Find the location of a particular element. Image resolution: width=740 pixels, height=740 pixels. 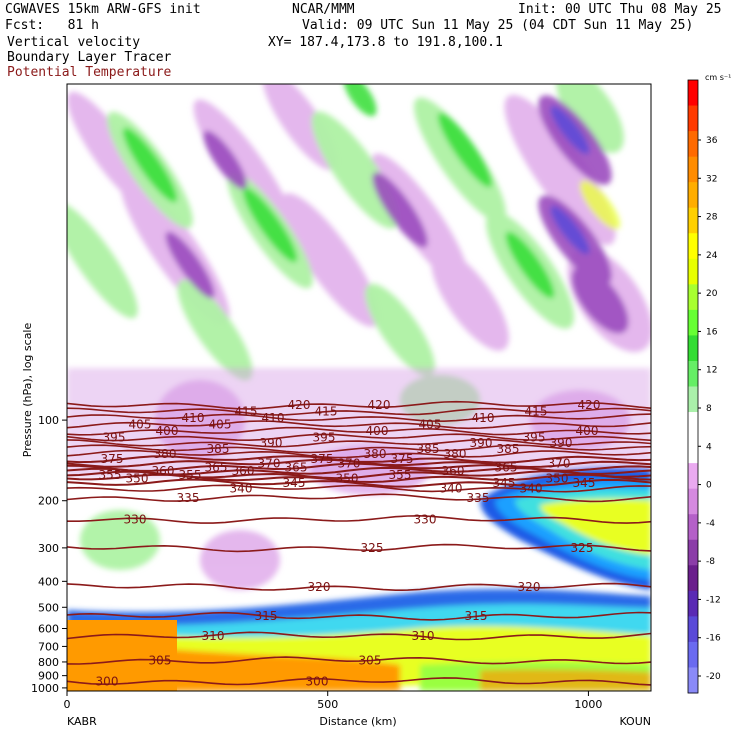

colorbar-tick-label: 28 is located at coordinates (712, 218).